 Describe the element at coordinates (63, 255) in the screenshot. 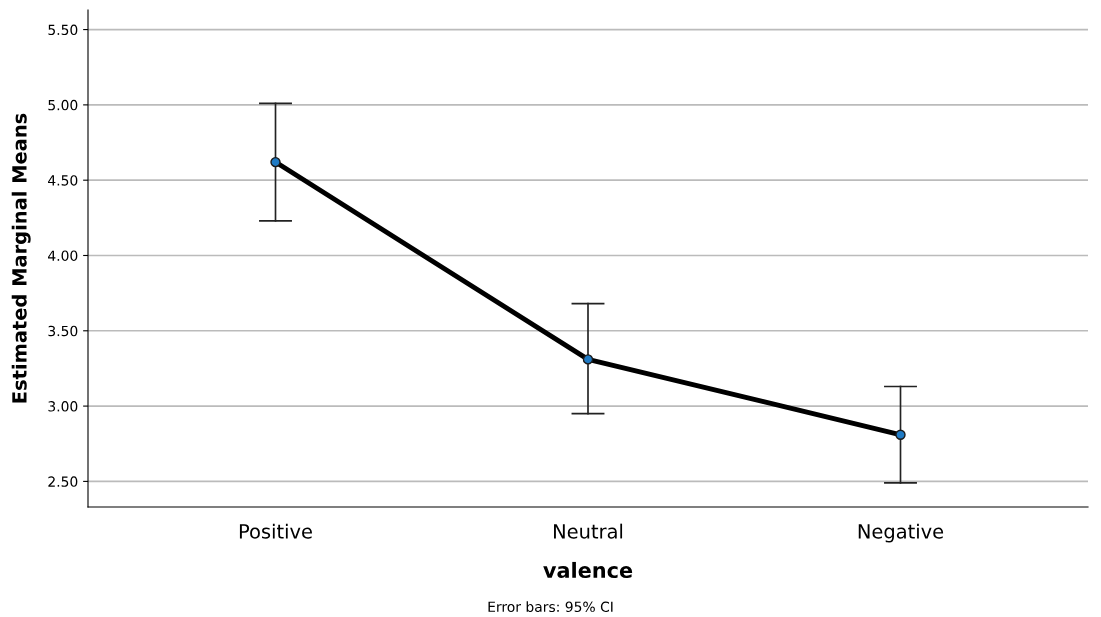

I see `y-tick-label: 4.00` at that location.